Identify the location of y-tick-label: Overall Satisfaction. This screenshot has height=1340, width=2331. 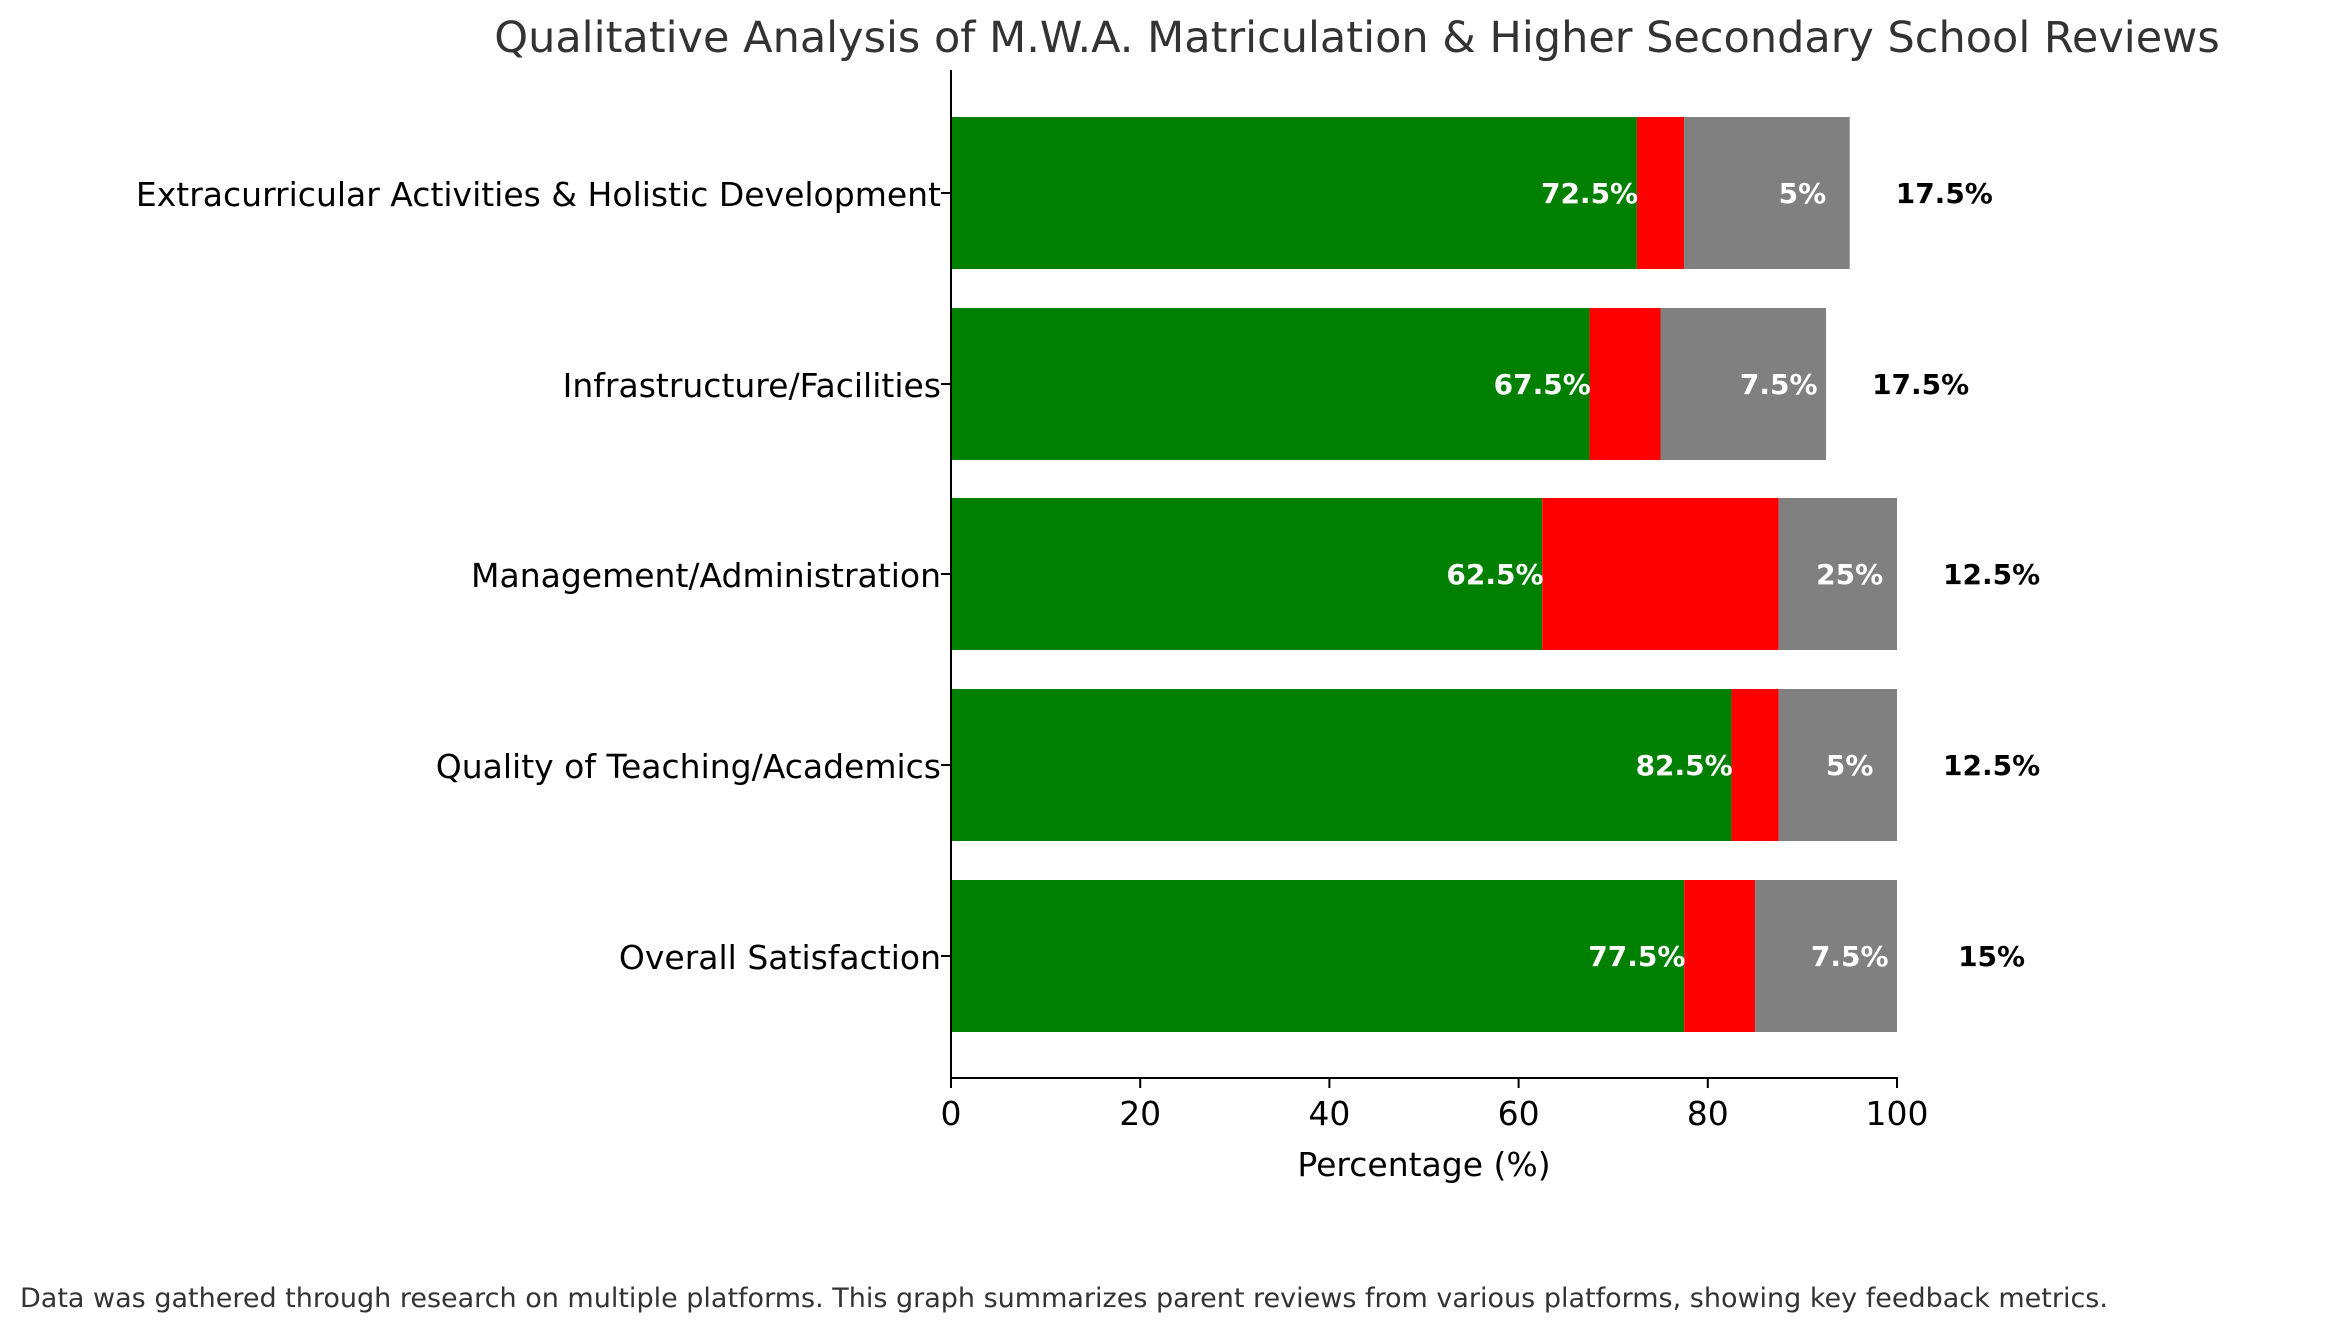
(780, 957).